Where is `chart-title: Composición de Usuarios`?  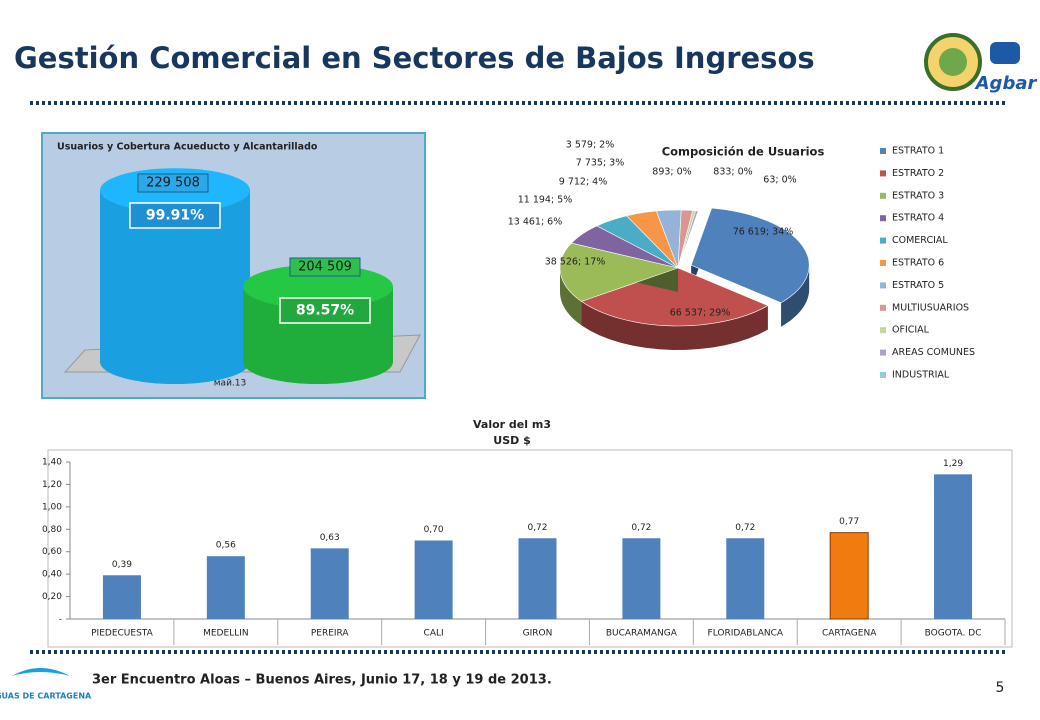
chart-title: Composición de Usuarios is located at coordinates (743, 152).